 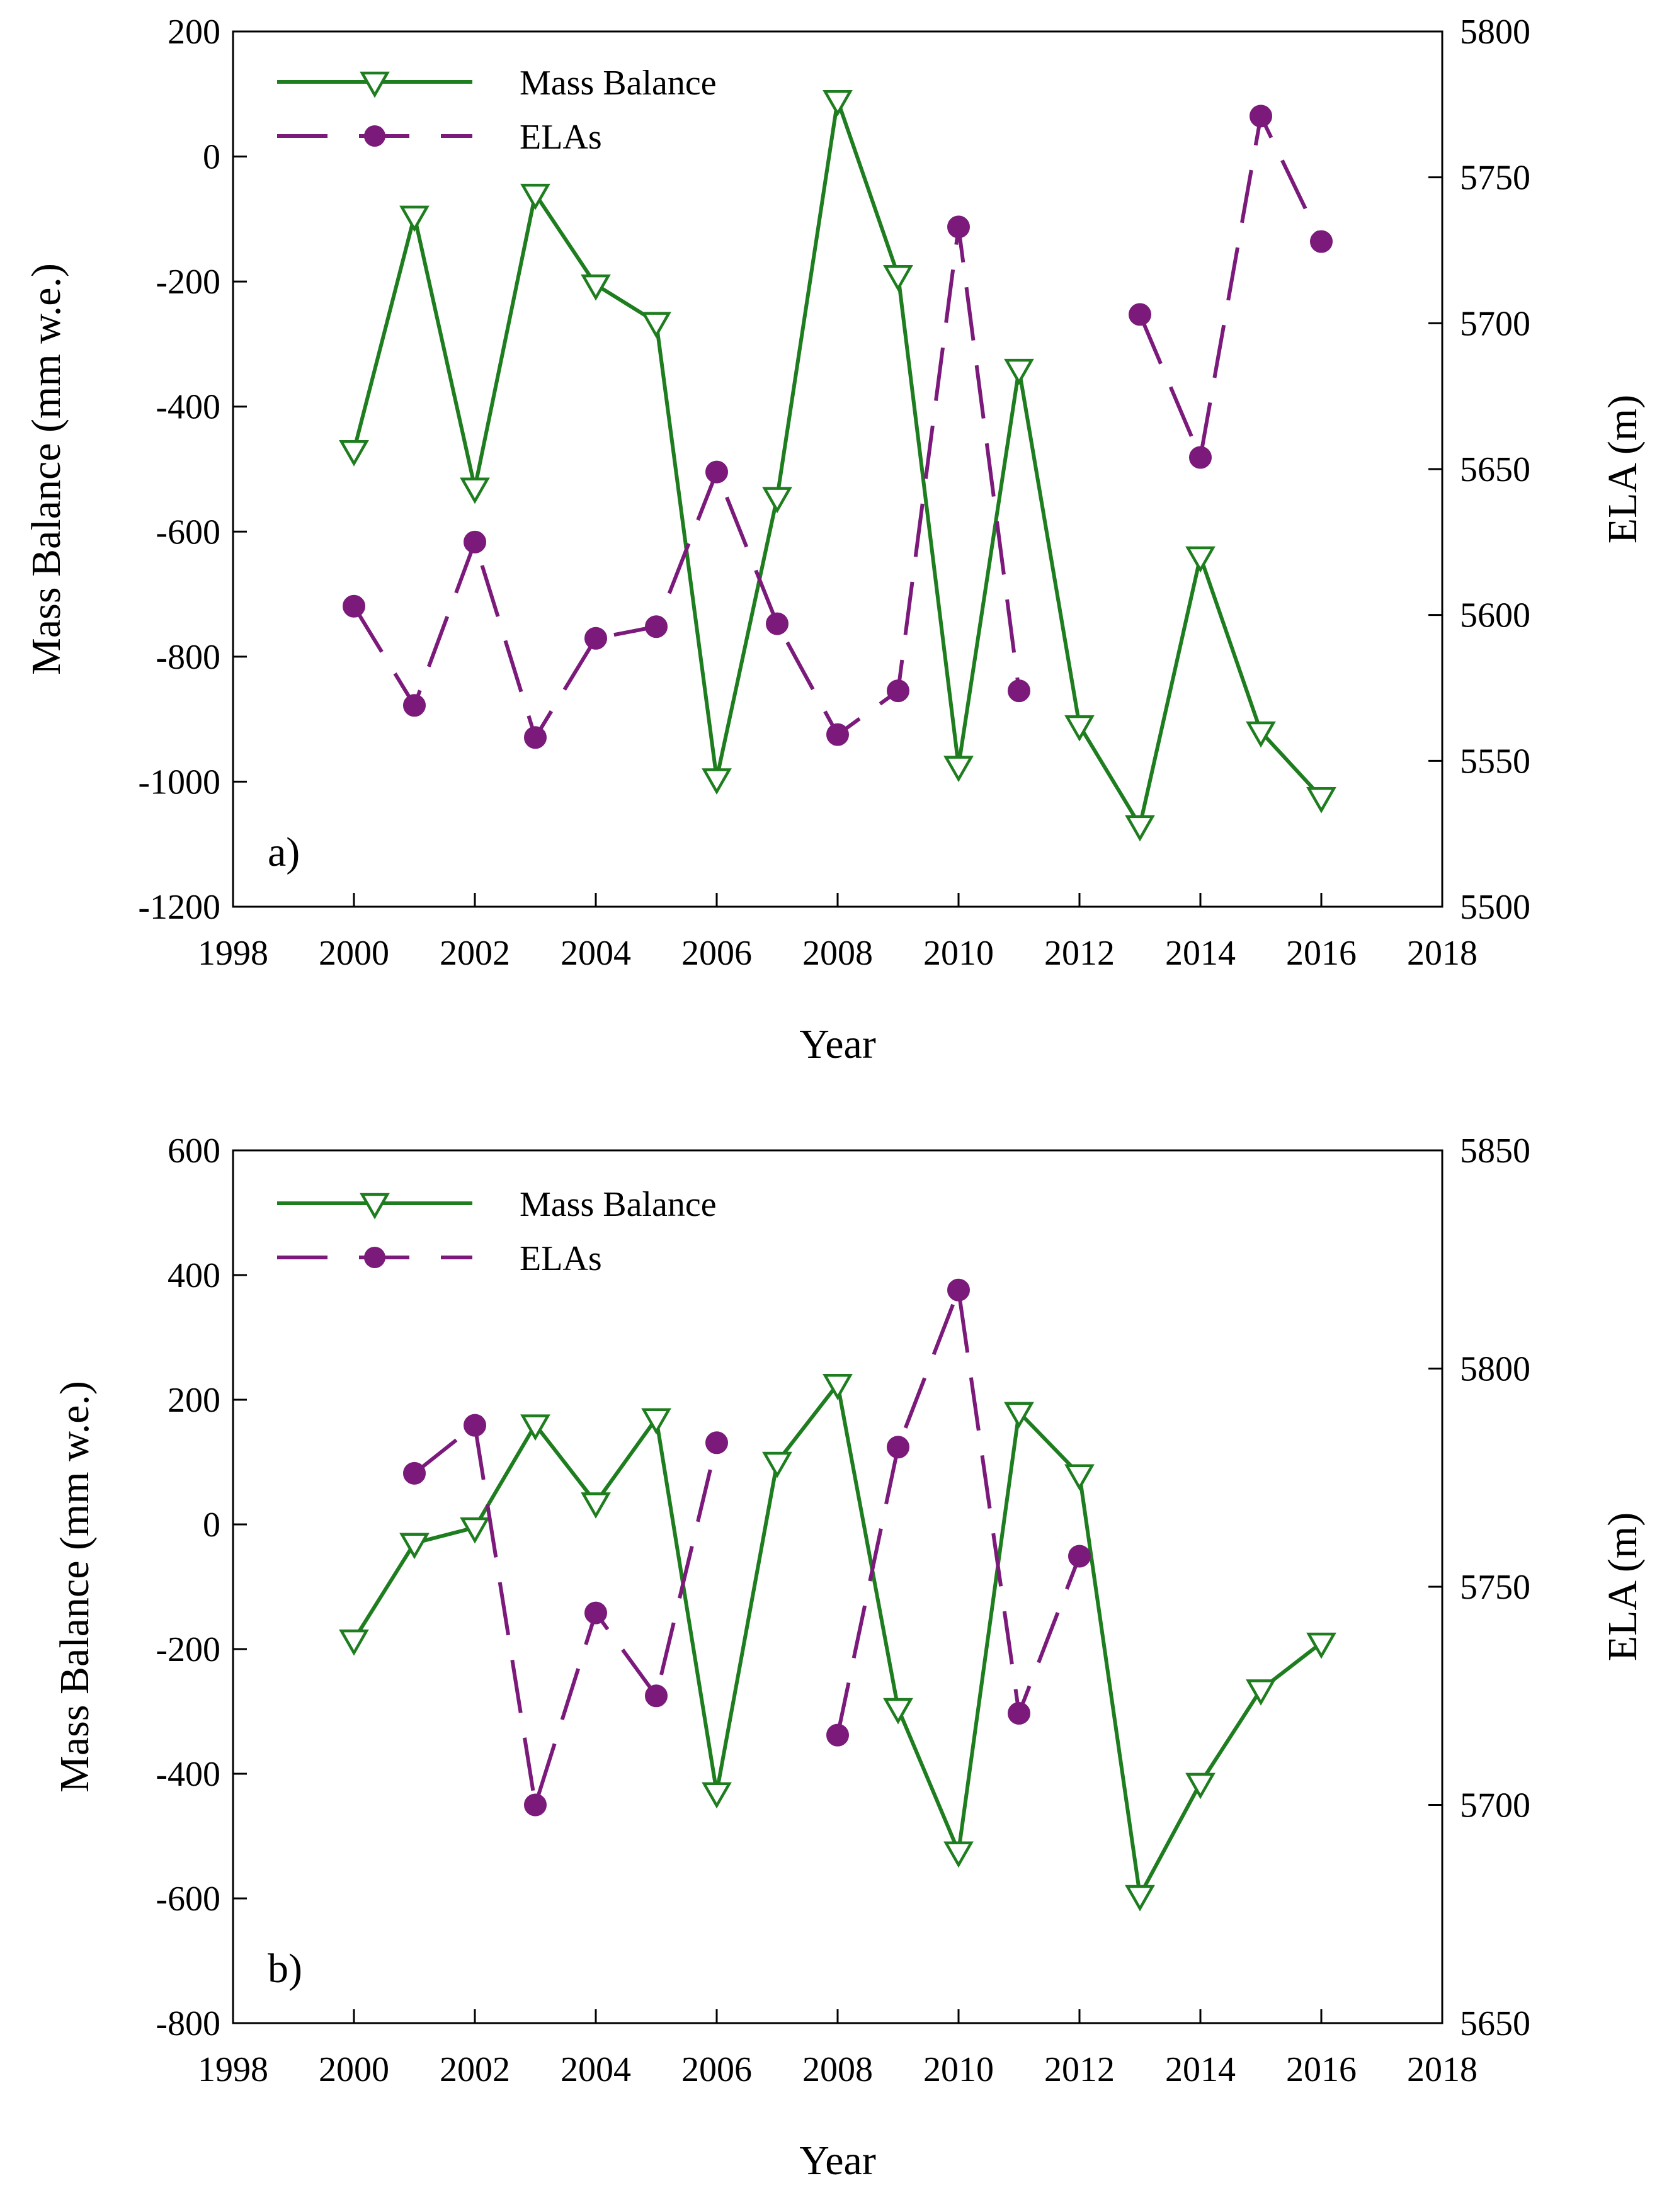 What do you see at coordinates (1079, 953) in the screenshot?
I see `x-tick-label: 2012` at bounding box center [1079, 953].